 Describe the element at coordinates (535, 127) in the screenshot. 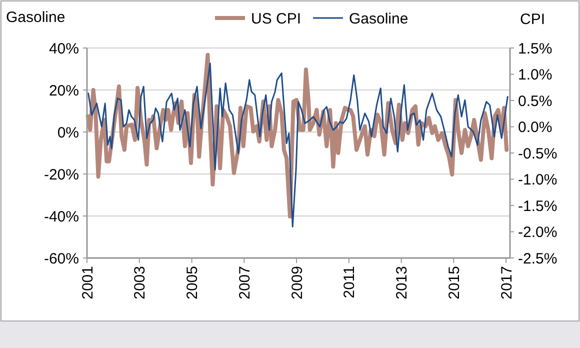

I see `y2-tick-label: 0.0%` at that location.